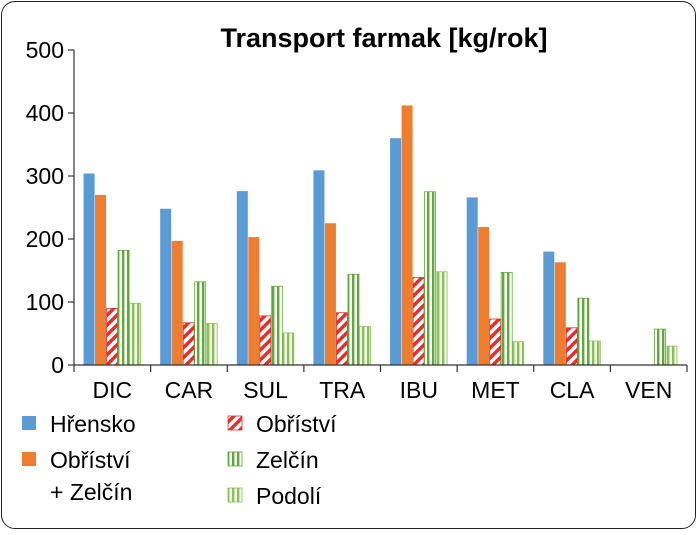 This screenshot has height=535, width=699. Describe the element at coordinates (495, 390) in the screenshot. I see `x-tick-label: MET` at that location.